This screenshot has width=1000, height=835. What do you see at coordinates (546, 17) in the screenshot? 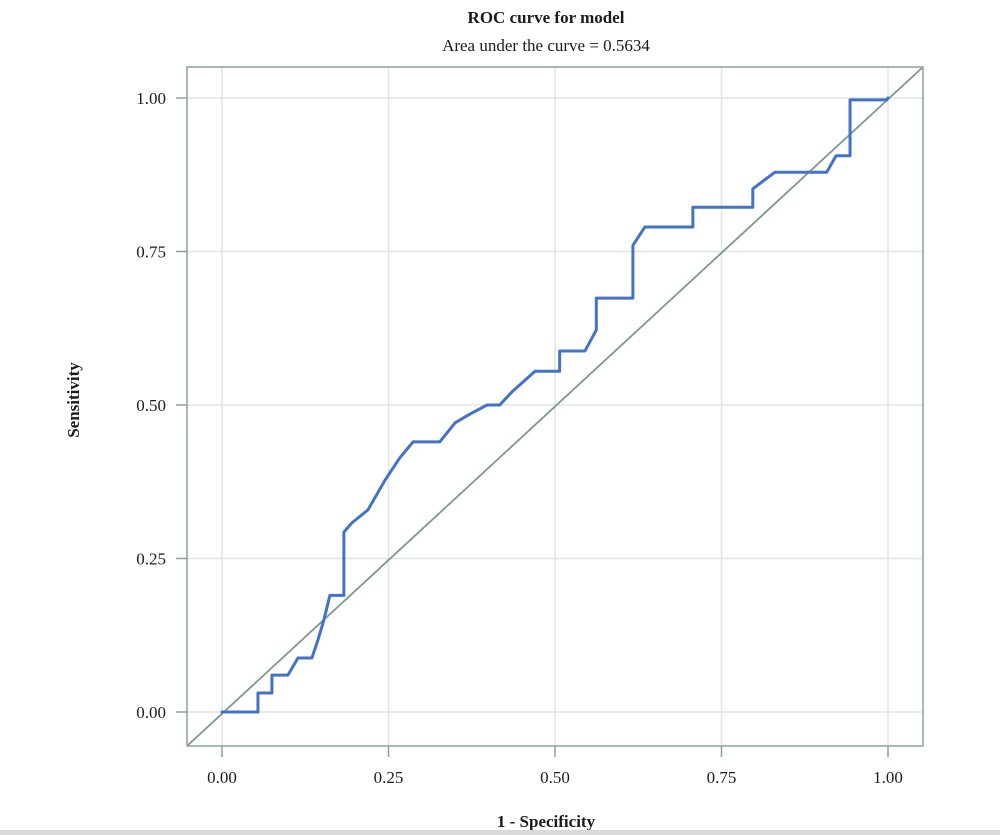
I see `chart-title: ROC curve for model` at bounding box center [546, 17].